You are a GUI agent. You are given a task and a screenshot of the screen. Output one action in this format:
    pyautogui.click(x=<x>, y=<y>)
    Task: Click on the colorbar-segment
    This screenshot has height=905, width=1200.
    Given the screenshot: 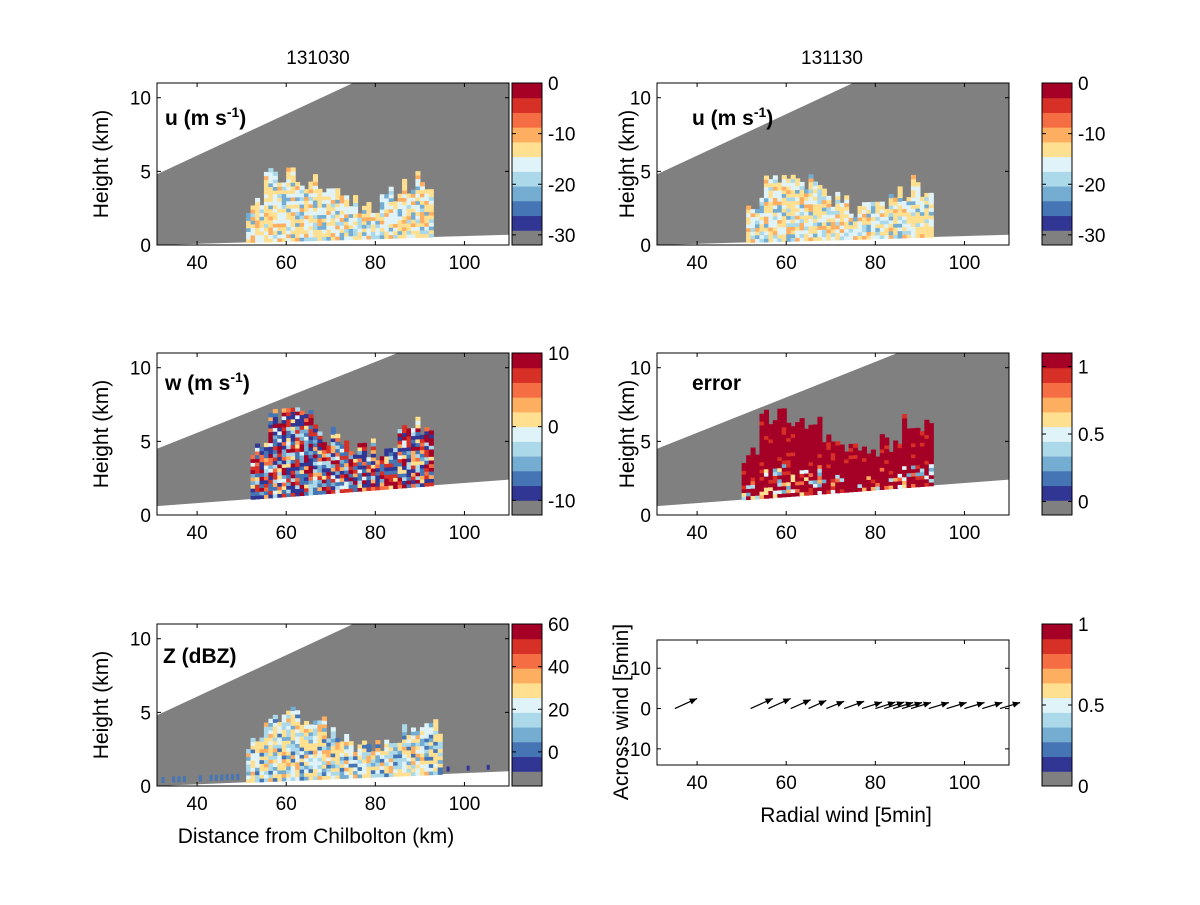 What is the action you would take?
    pyautogui.click(x=527, y=735)
    